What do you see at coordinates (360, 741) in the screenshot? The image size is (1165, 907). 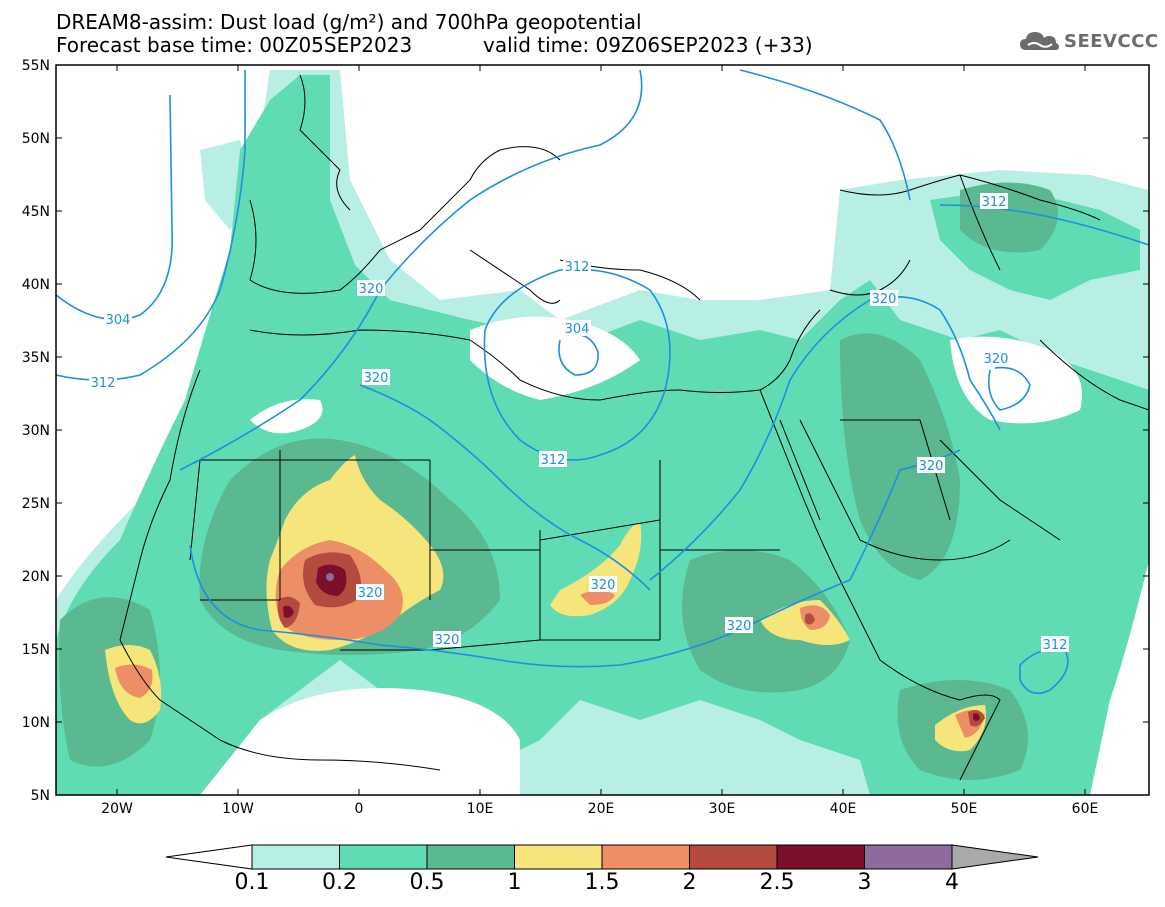 I see `clear-area-gulf-of-guinea` at bounding box center [360, 741].